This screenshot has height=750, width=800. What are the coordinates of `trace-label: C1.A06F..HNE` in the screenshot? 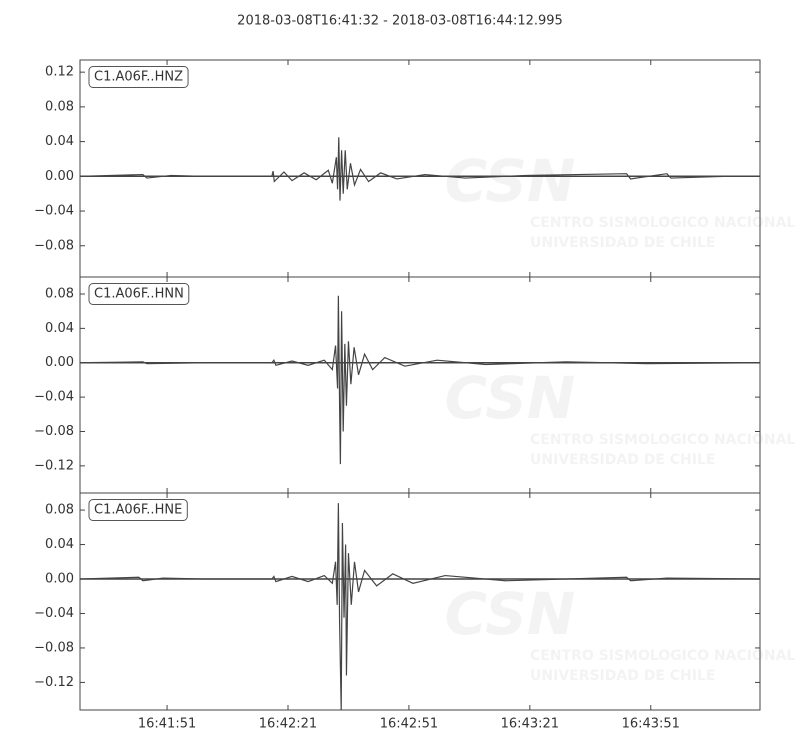 It's located at (138, 510).